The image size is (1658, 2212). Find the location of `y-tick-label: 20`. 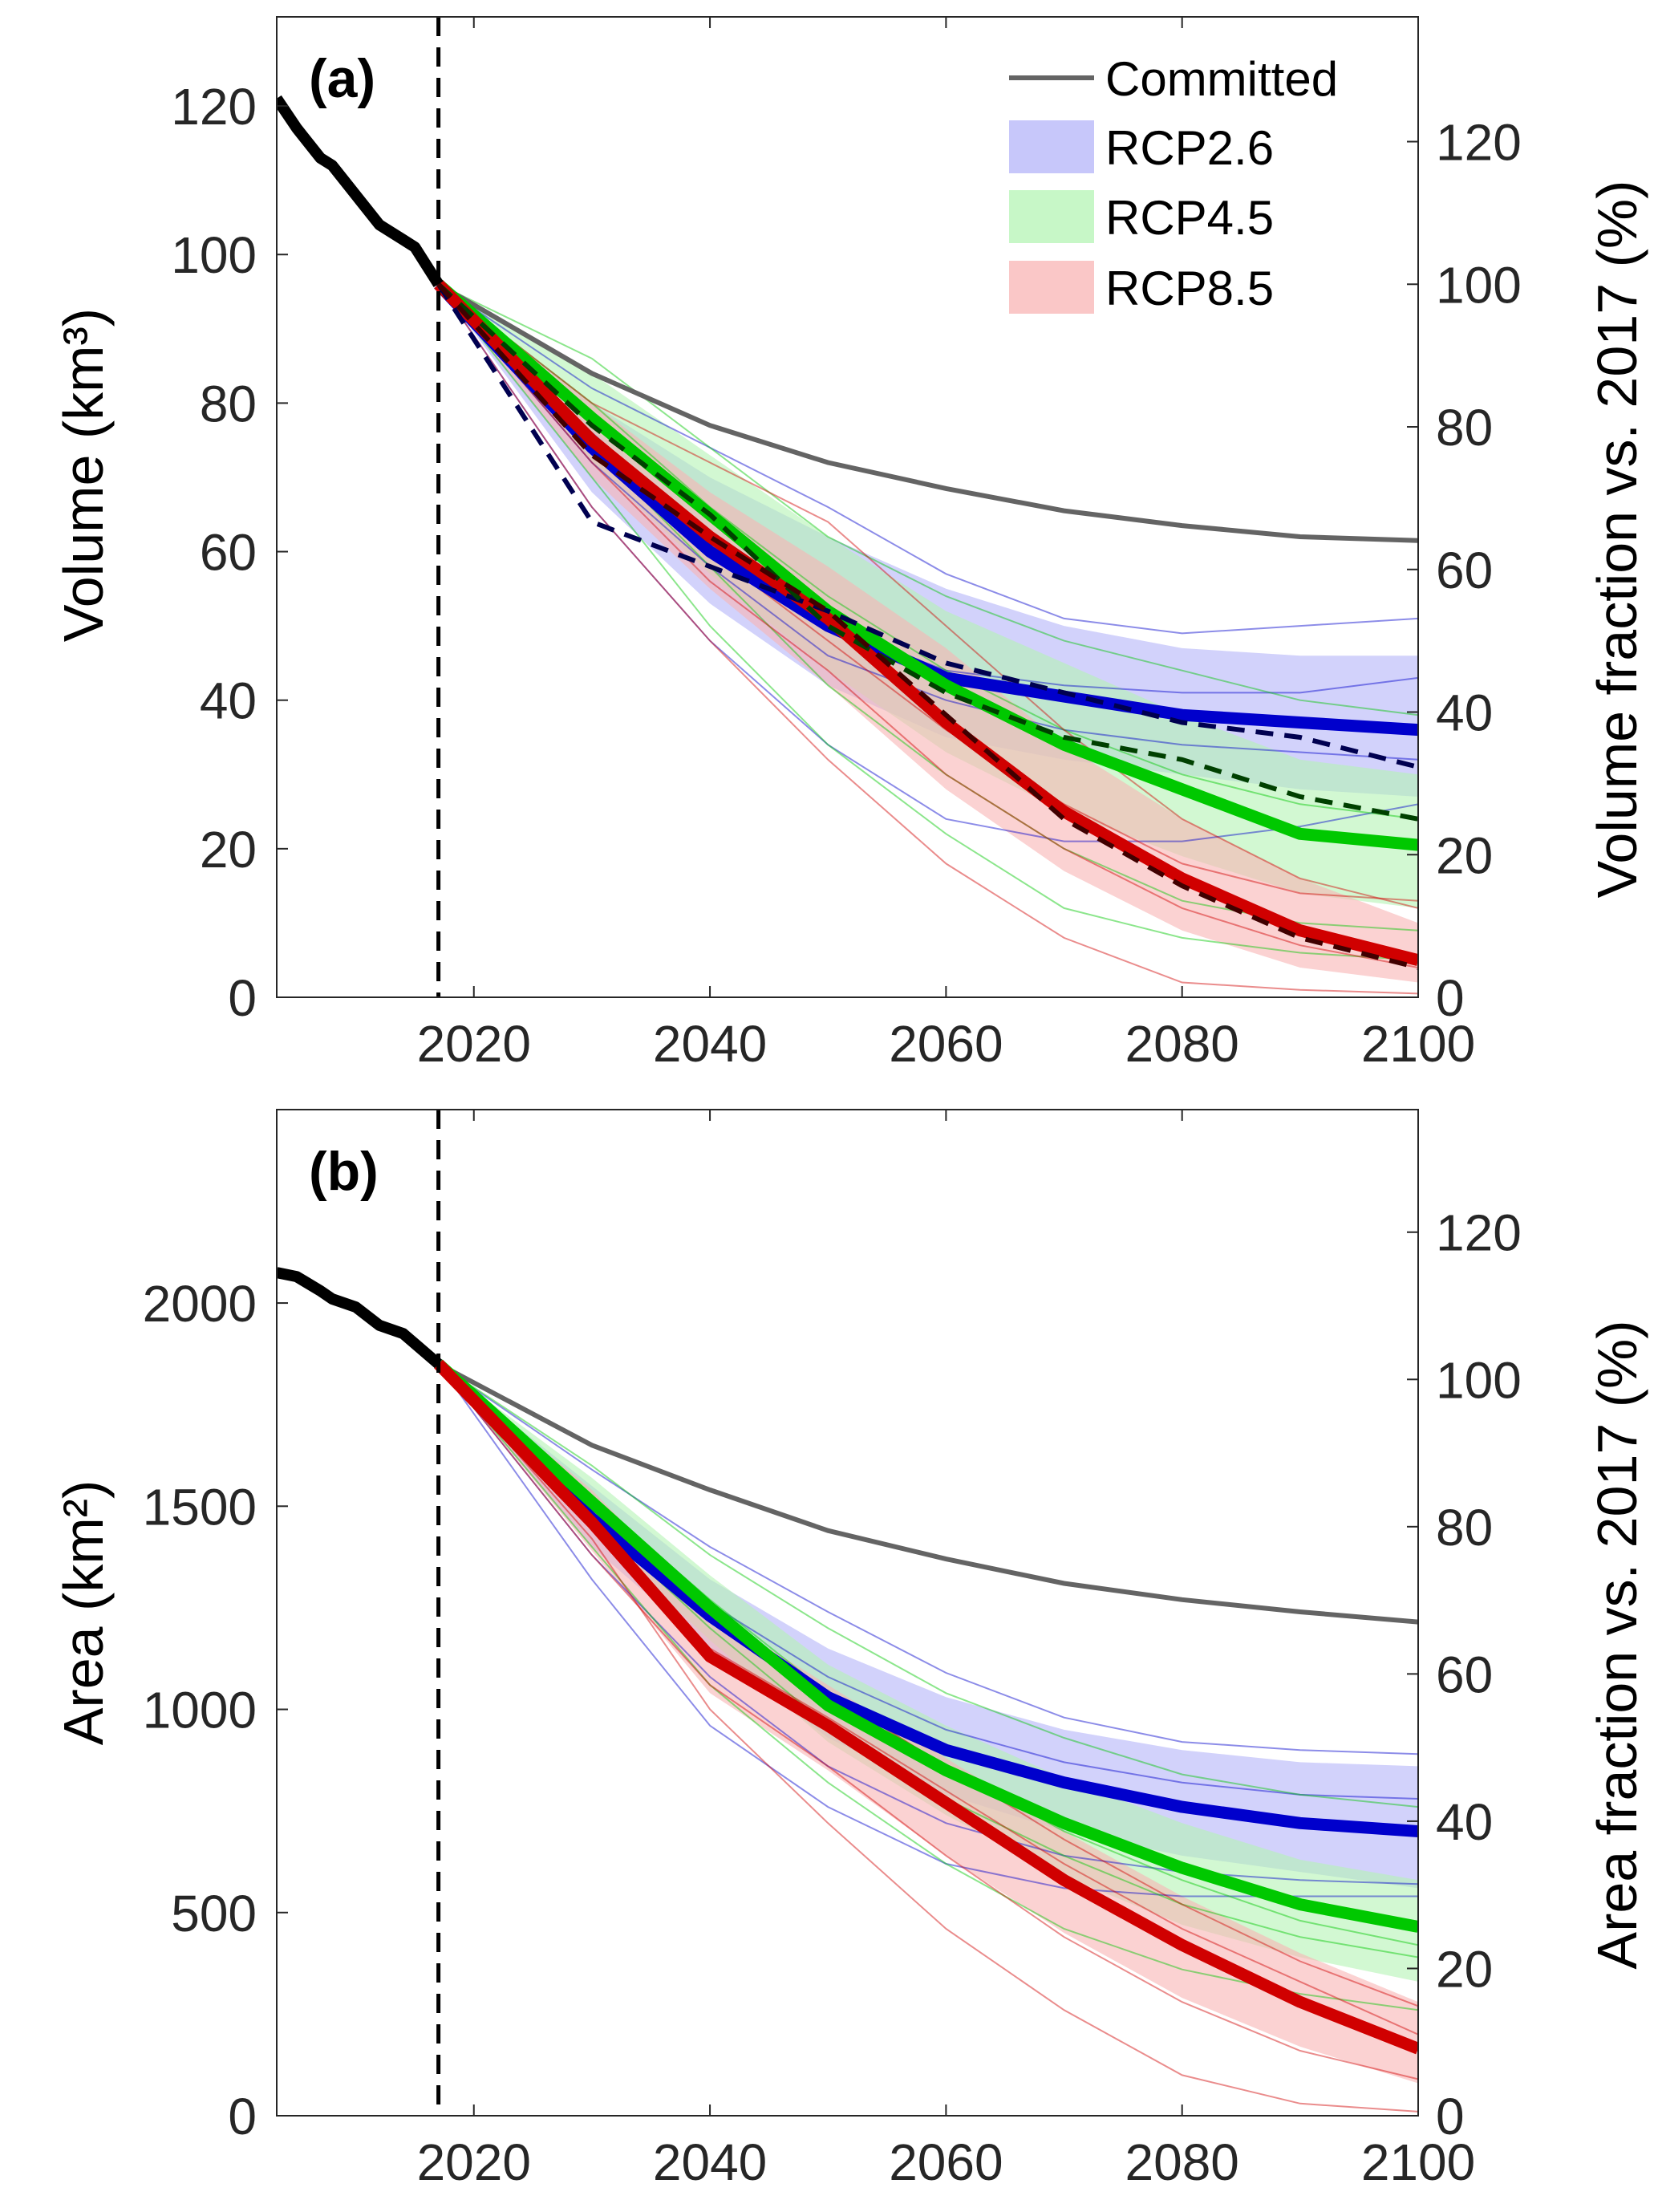

y-tick-label: 20 is located at coordinates (228, 850).